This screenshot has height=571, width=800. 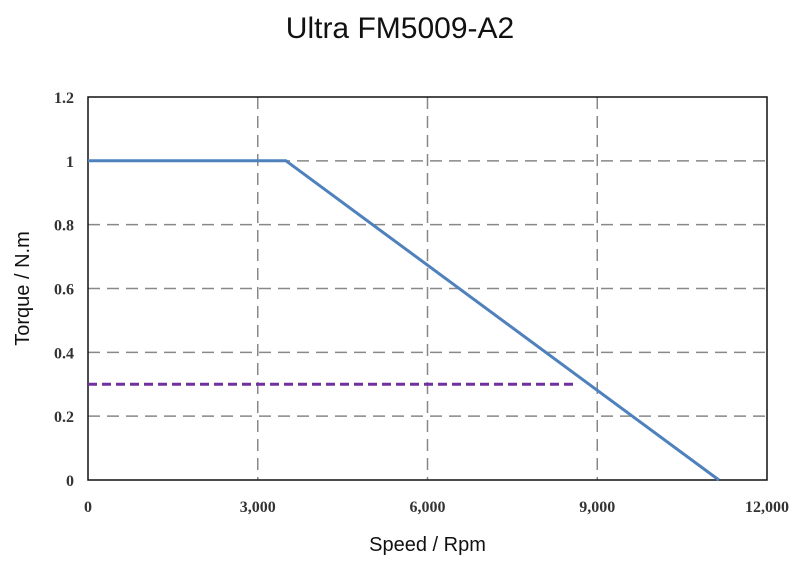 I want to click on y-tick-label: 0.2, so click(x=64, y=417).